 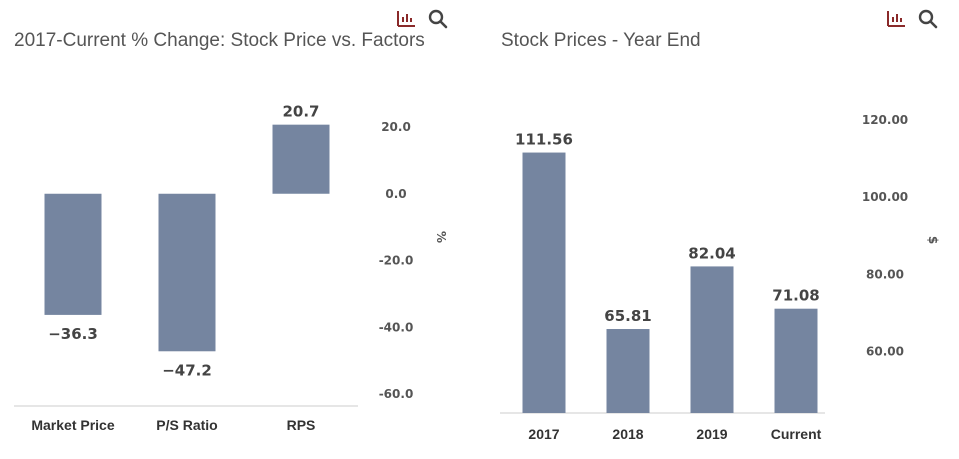 I want to click on data-label: −36.3, so click(x=73, y=334).